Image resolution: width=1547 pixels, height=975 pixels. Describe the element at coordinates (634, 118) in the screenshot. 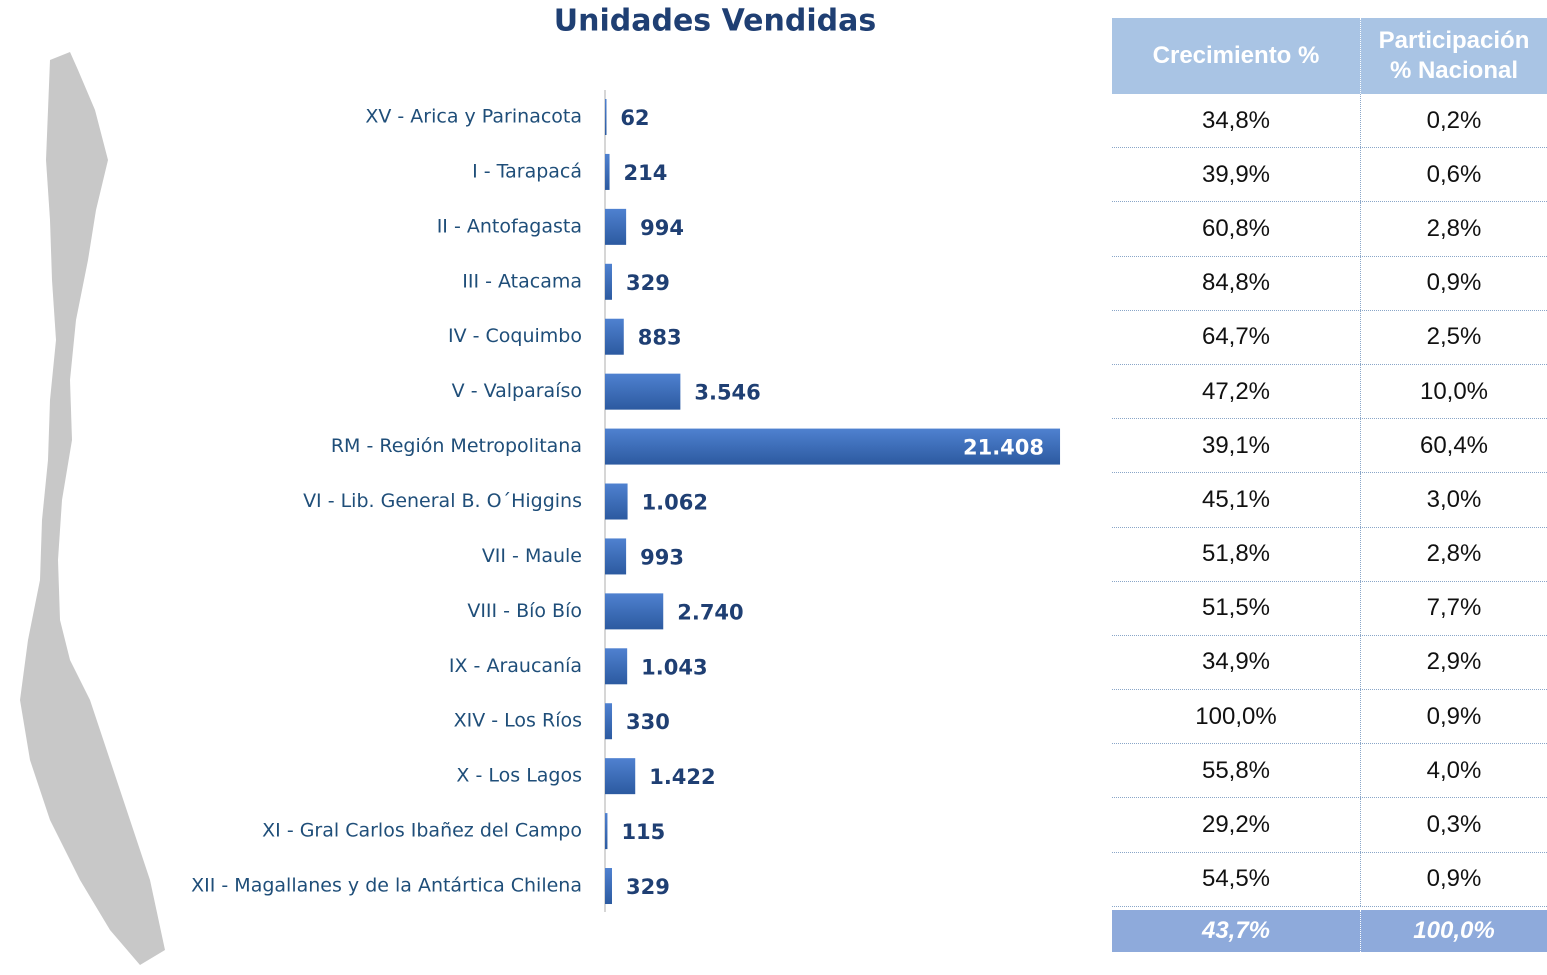

I see `value-label: 62` at that location.